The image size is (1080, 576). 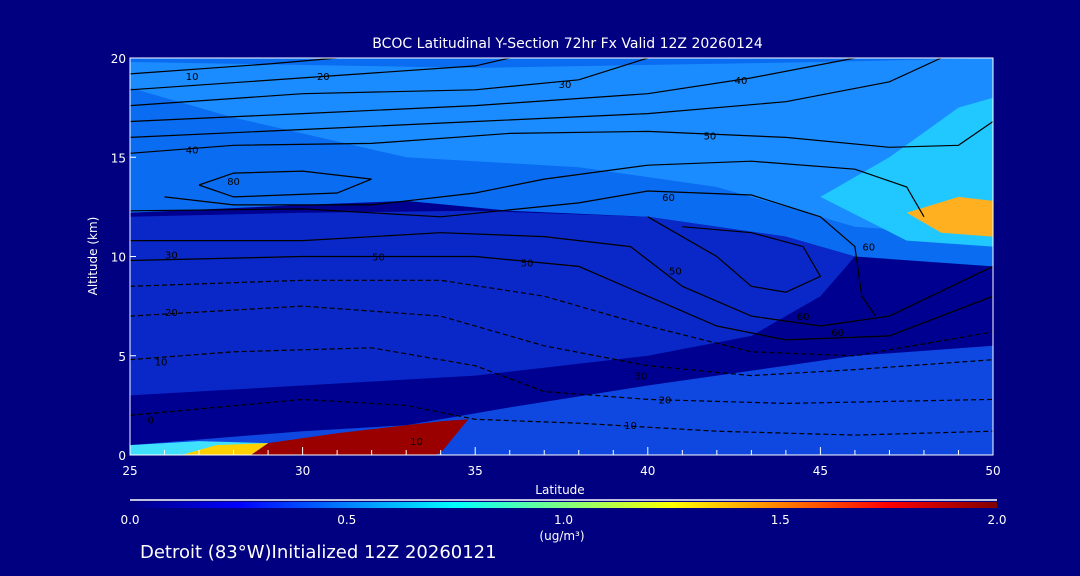 What do you see at coordinates (129, 520) in the screenshot?
I see `colorbar-tick-label: 0.0` at bounding box center [129, 520].